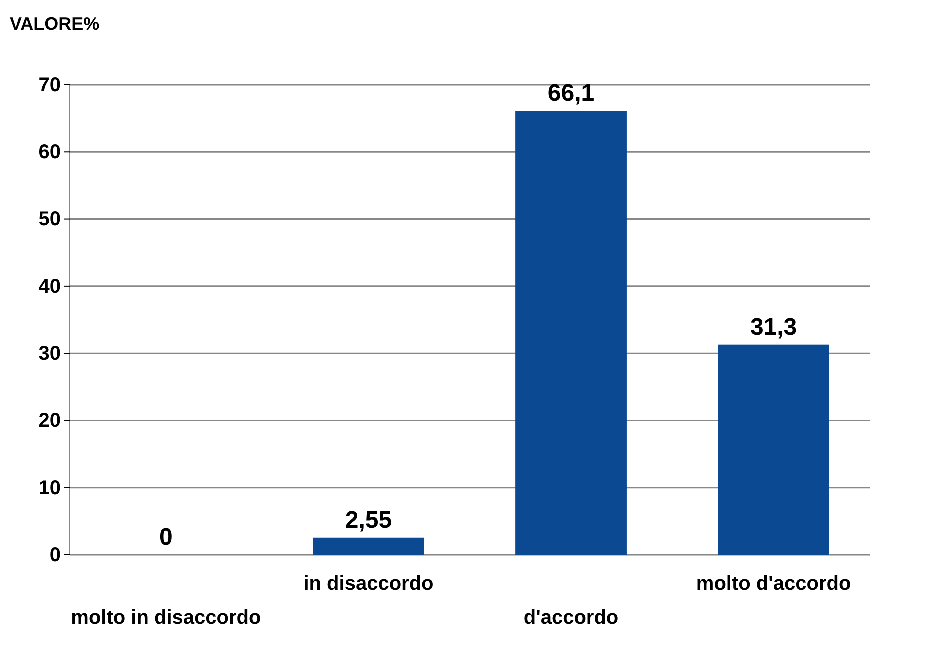  I want to click on y-tick-label: 0, so click(55, 555).